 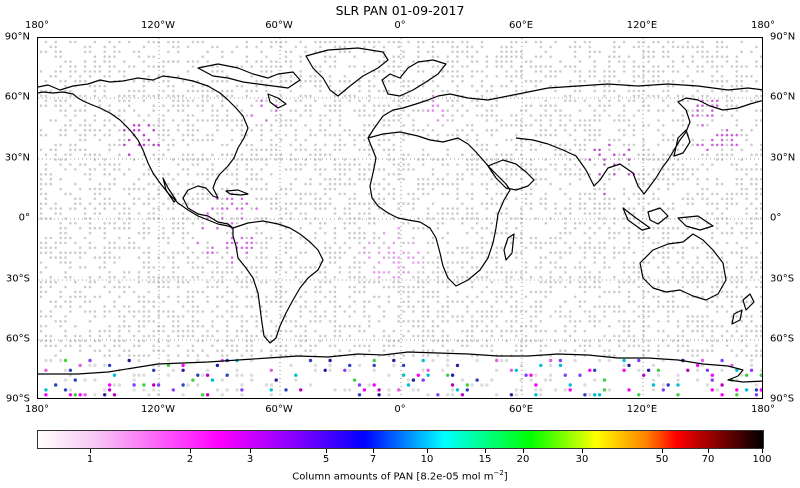 What do you see at coordinates (642, 25) in the screenshot?
I see `lon-label-top: 120°E` at bounding box center [642, 25].